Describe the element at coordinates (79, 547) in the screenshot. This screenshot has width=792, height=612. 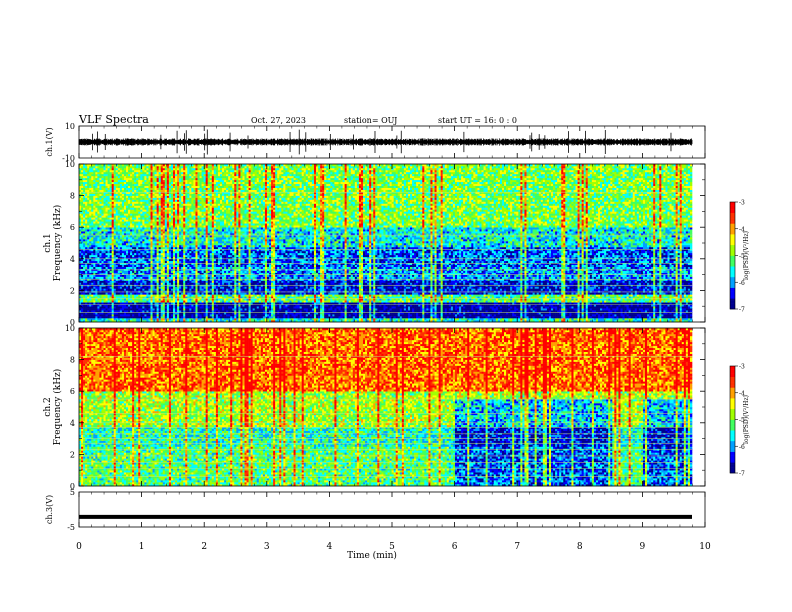
I see `x-tick-label: 0` at that location.